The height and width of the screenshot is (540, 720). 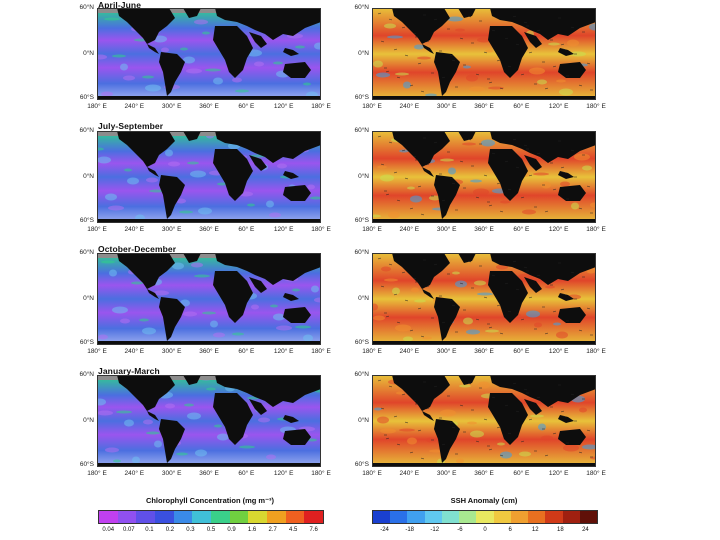 What do you see at coordinates (372, 351) in the screenshot?
I see `longitude-label: 180° E` at bounding box center [372, 351].